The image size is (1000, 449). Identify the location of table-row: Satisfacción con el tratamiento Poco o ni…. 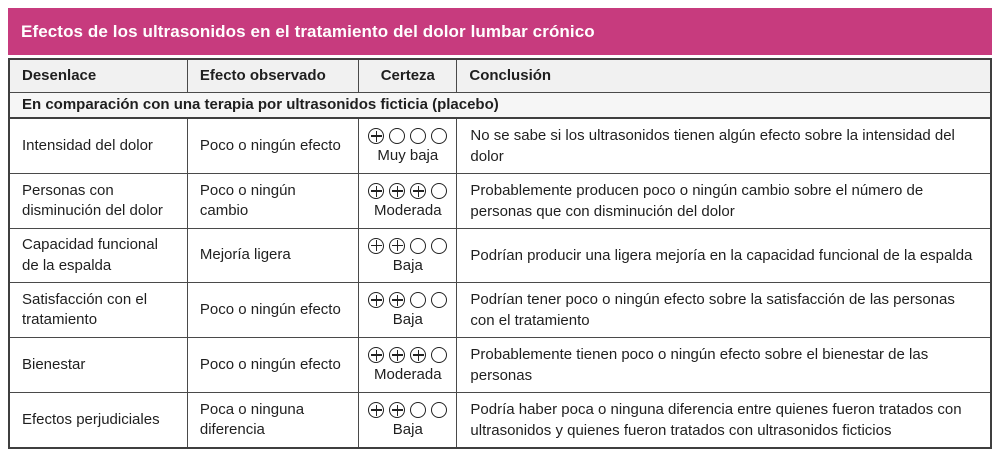
(500, 310).